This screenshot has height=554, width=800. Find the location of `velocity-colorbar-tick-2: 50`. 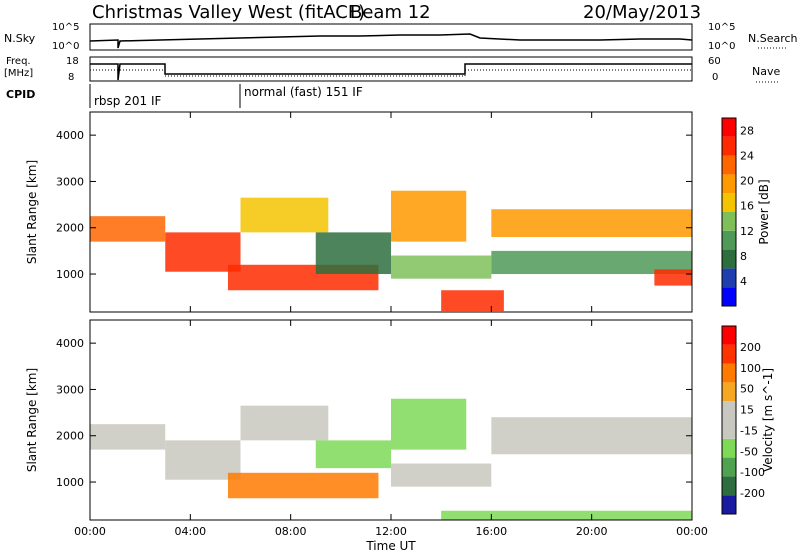

velocity-colorbar-tick-2: 50 is located at coordinates (747, 389).